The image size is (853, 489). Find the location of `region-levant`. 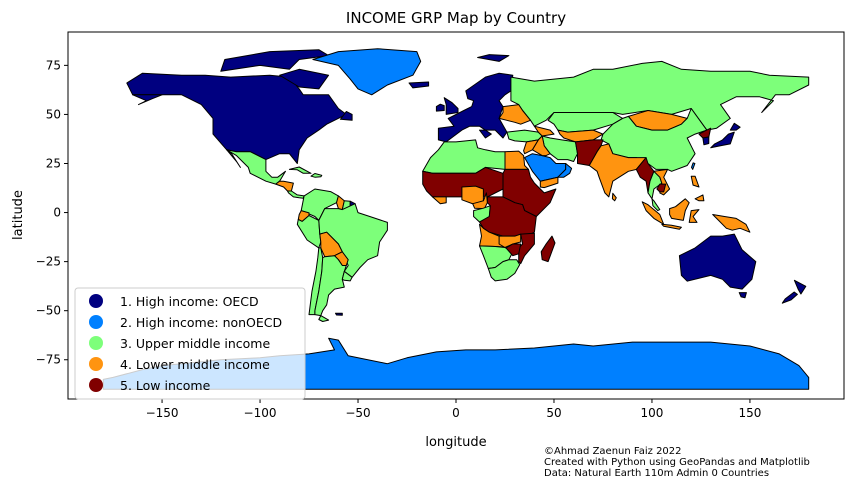

region-levant is located at coordinates (531, 147).